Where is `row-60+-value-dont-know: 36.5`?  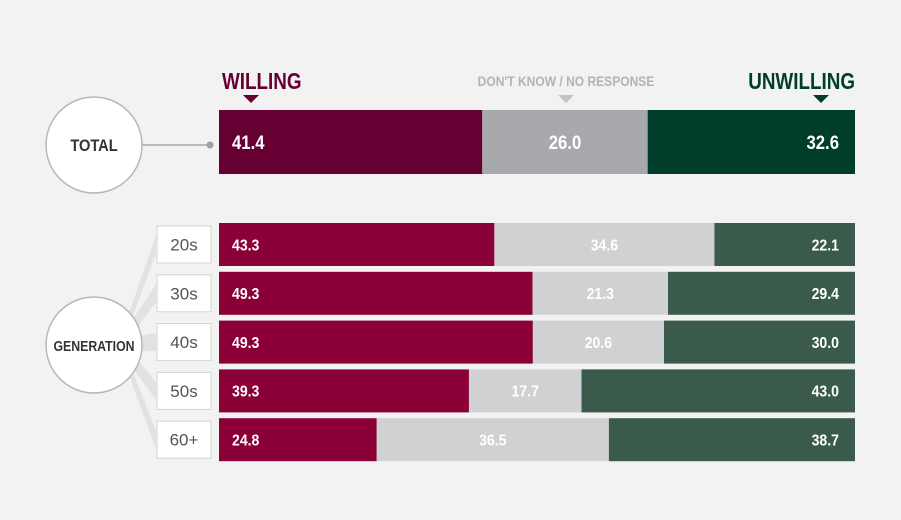 row-60+-value-dont-know: 36.5 is located at coordinates (492, 441).